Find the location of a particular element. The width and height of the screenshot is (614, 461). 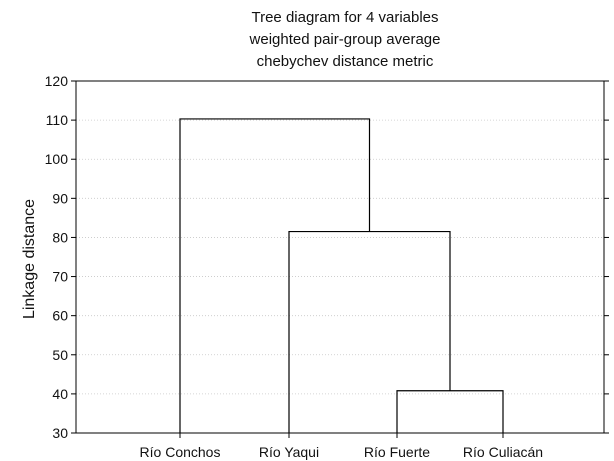

y-tick-label-80: 80 is located at coordinates (60, 237).